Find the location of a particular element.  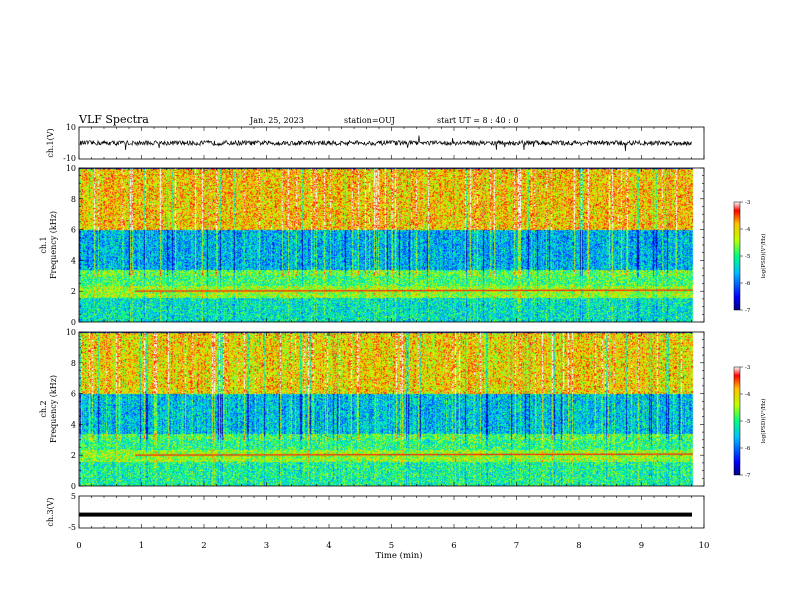

waveform-ch3-frame is located at coordinates (391, 512).